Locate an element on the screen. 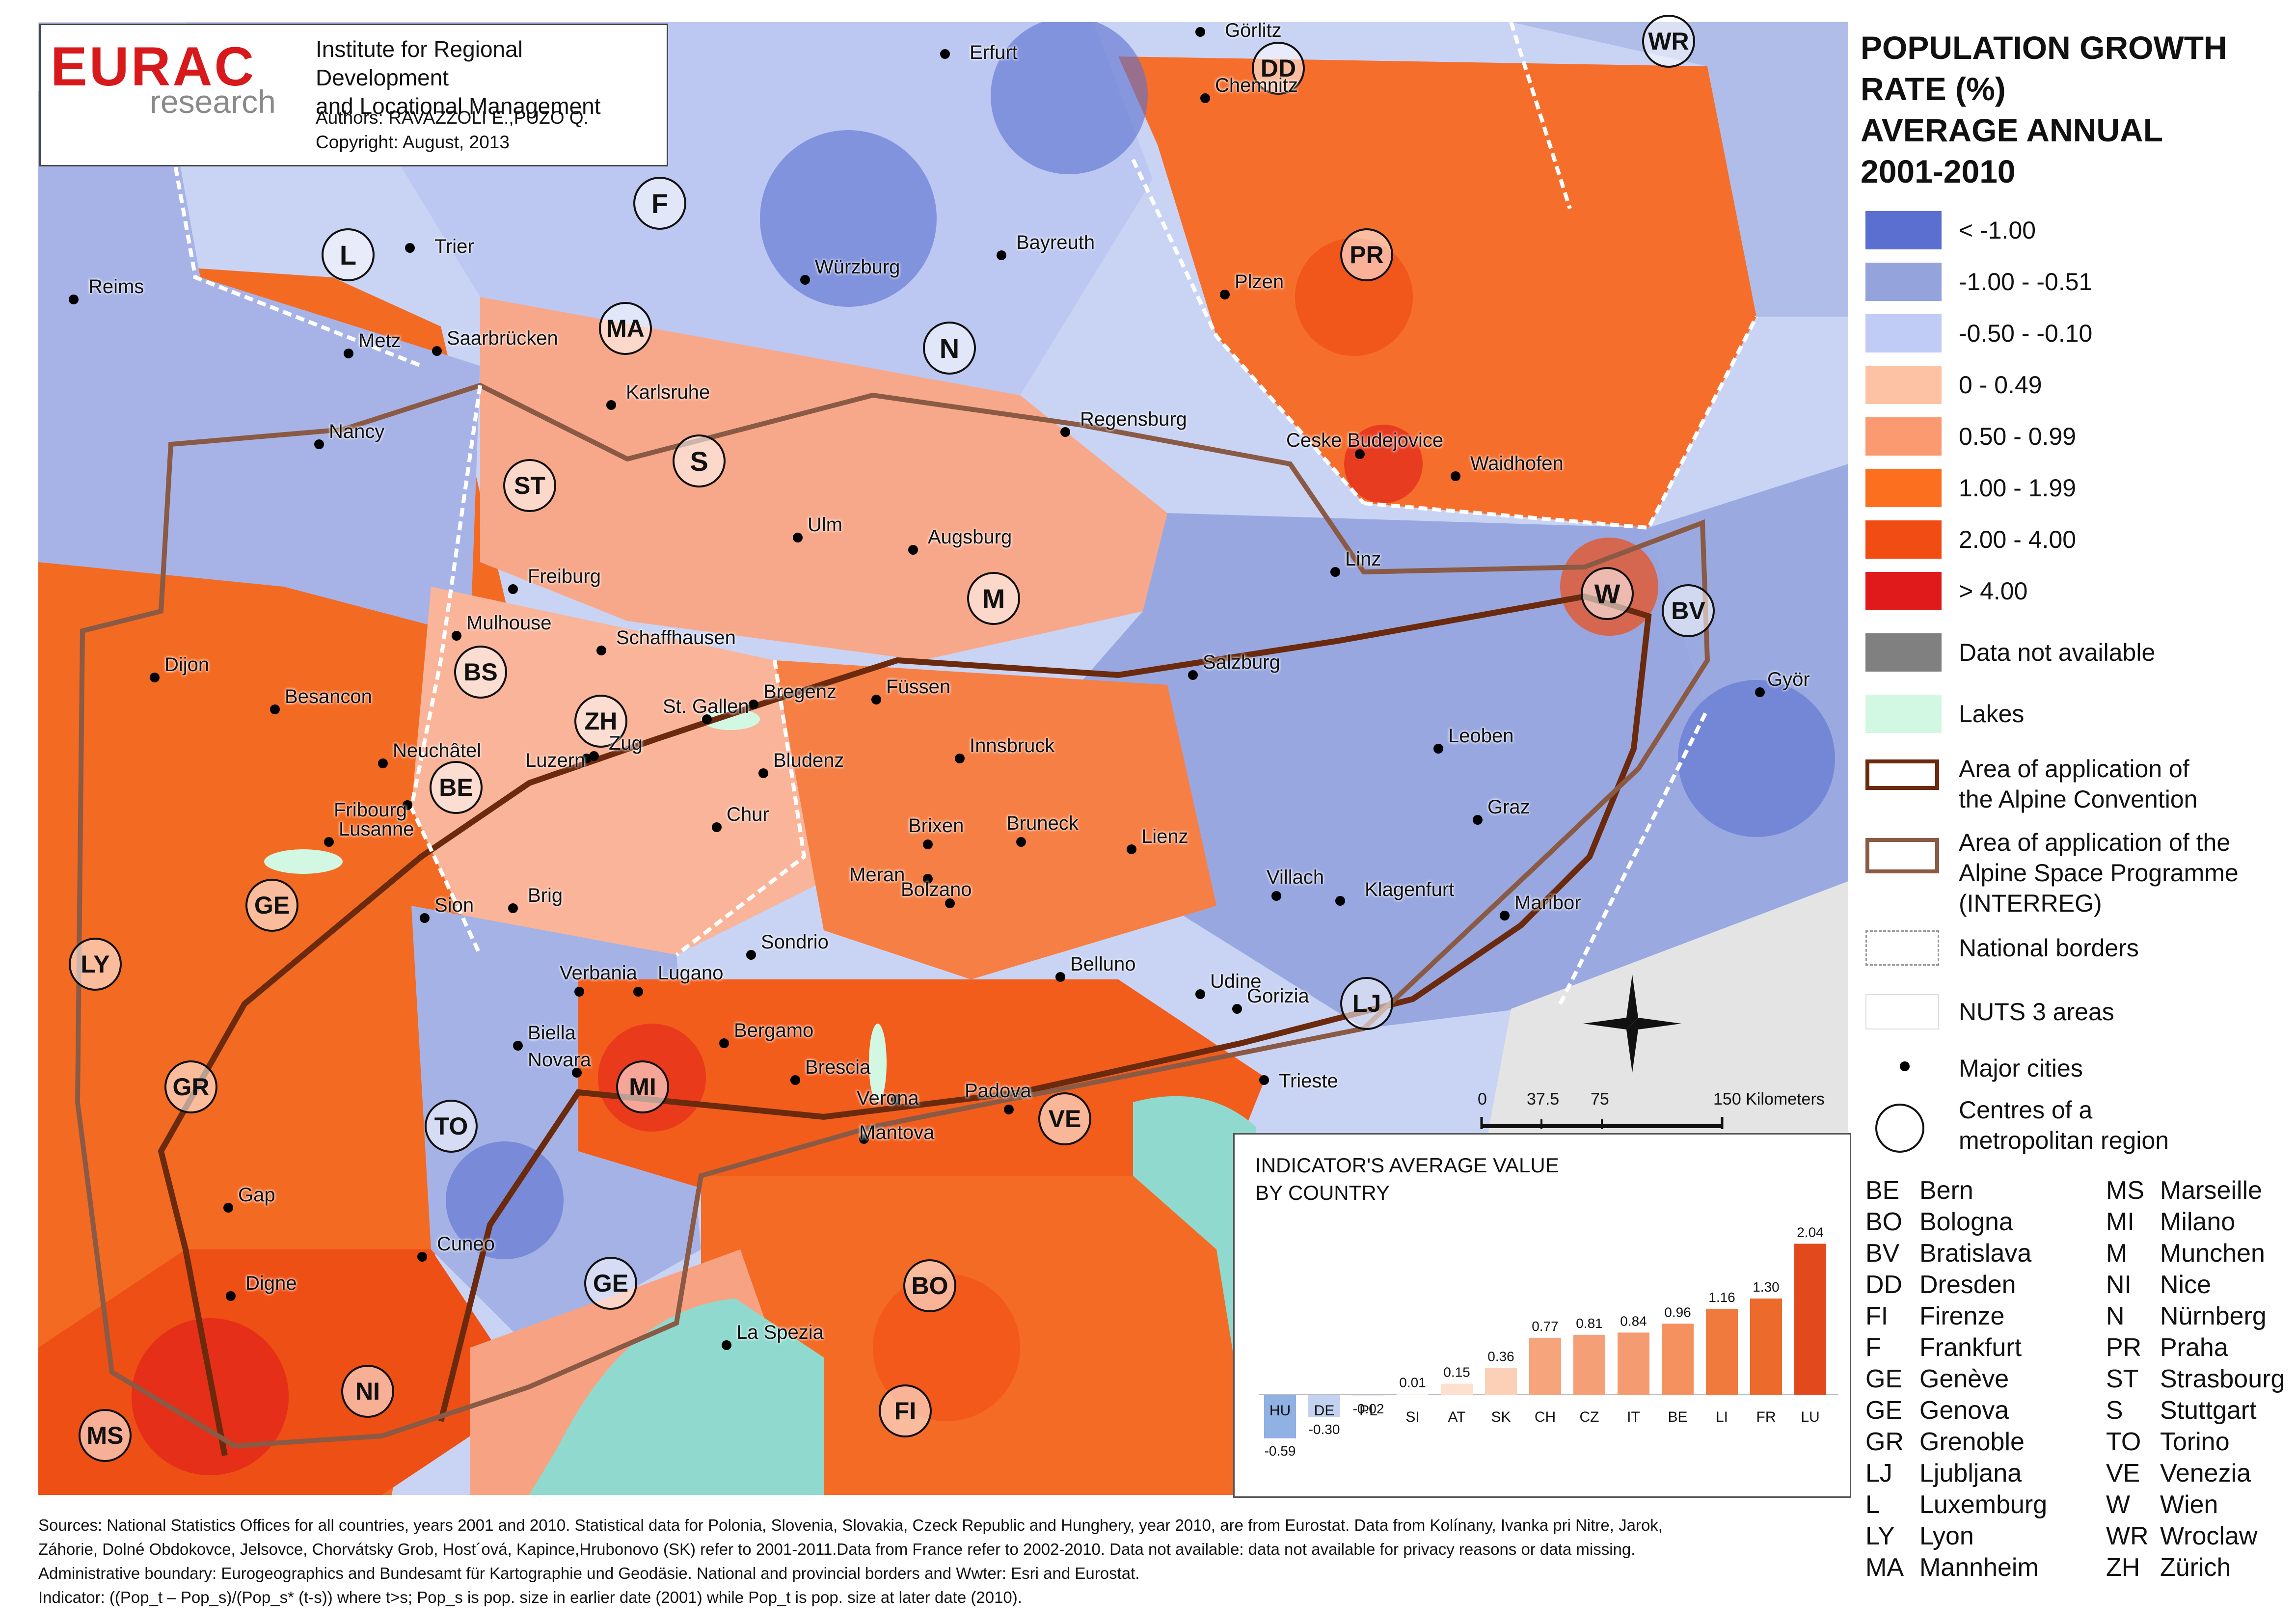 The image size is (2295, 1624). abbreviation-name: Genève is located at coordinates (1964, 1379).